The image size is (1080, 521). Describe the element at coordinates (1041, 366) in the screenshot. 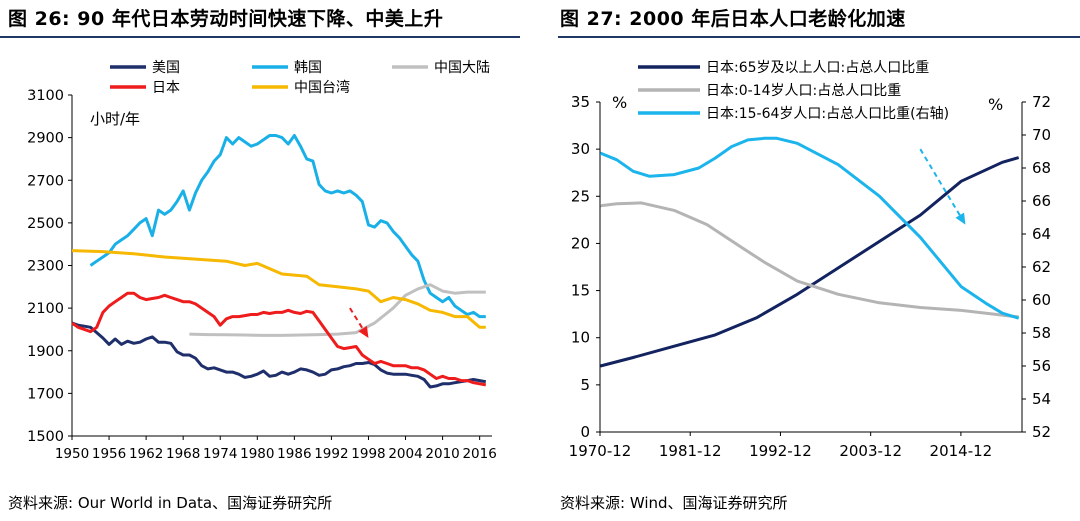

I see `right-y-tick-label: 56` at that location.